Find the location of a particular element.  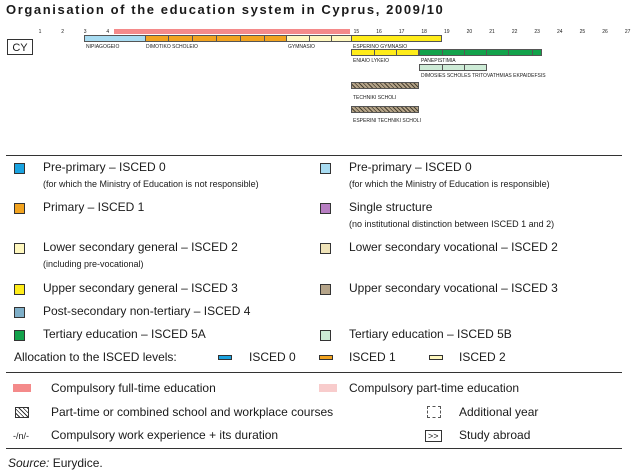

allocation-isced1: ISCED 1 is located at coordinates (372, 357).